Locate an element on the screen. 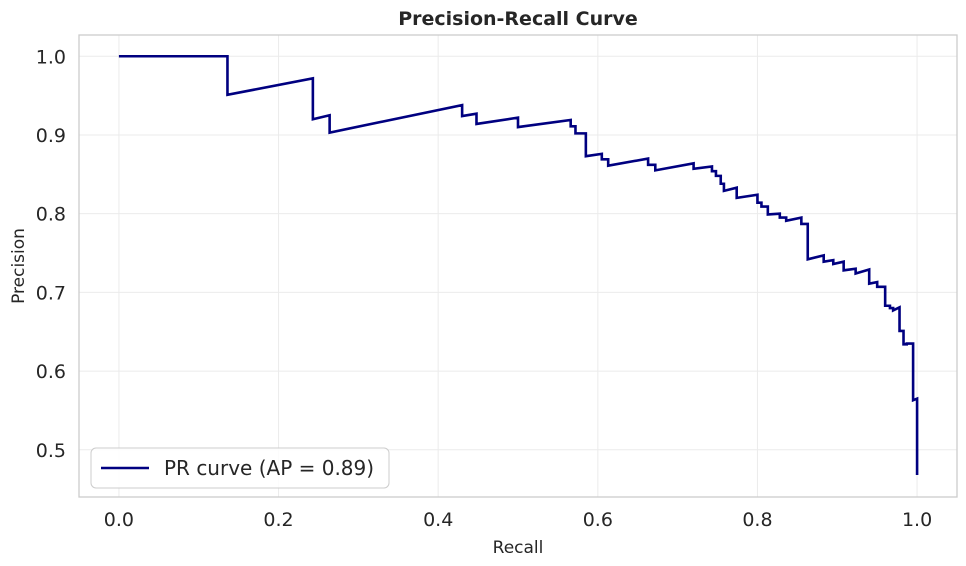 The height and width of the screenshot is (566, 966). x-tick-label: 0.2 is located at coordinates (278, 520).